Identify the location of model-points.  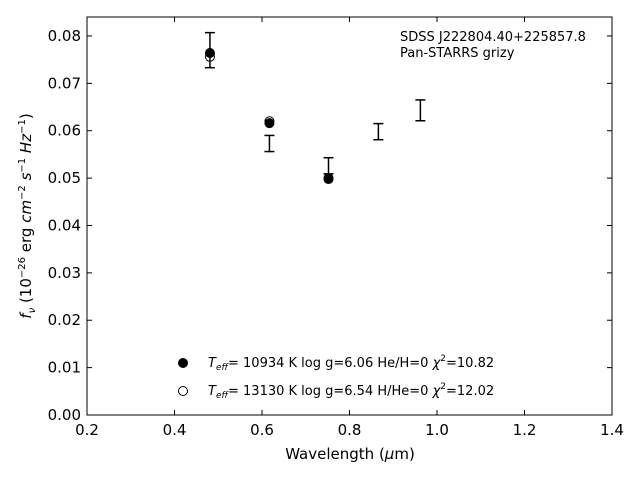
(269, 116).